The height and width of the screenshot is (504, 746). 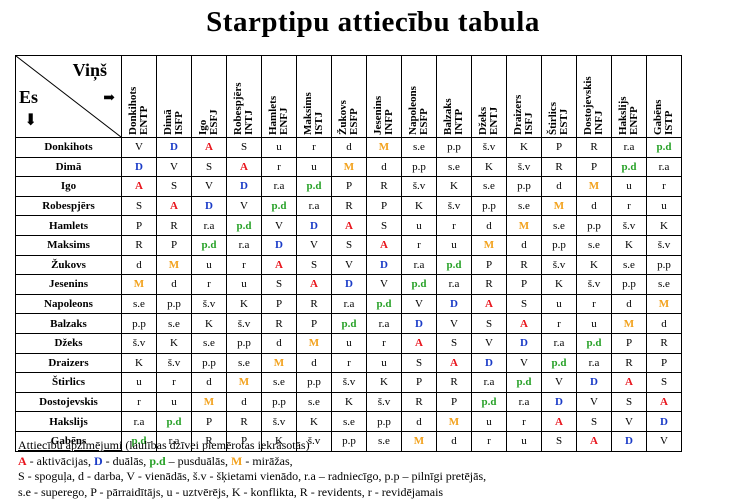 I want to click on column-header-label: Jesenins INFP, so click(x=383, y=96).